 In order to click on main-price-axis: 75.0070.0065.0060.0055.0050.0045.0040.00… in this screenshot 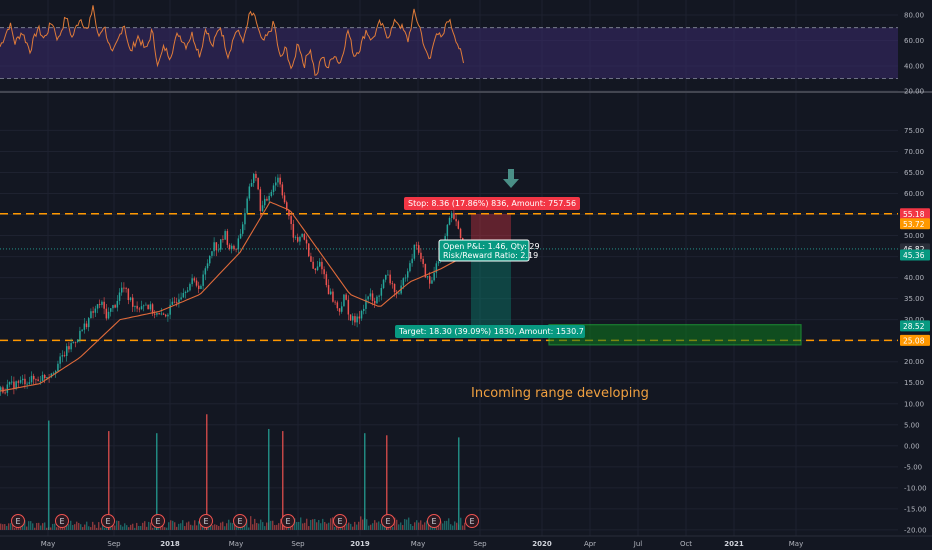, I will do `click(915, 330)`.